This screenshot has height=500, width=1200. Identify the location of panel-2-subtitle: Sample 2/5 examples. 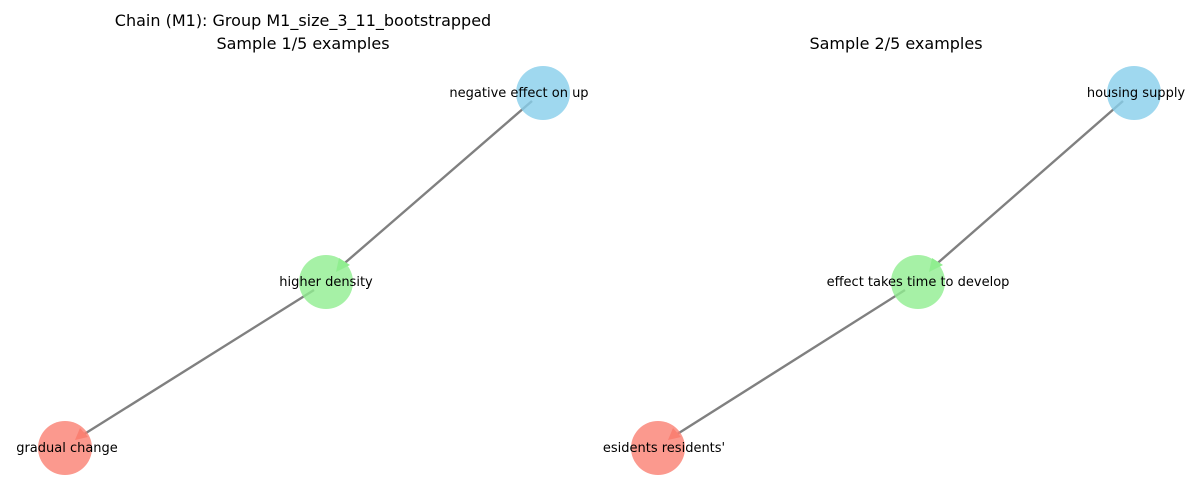
(895, 43).